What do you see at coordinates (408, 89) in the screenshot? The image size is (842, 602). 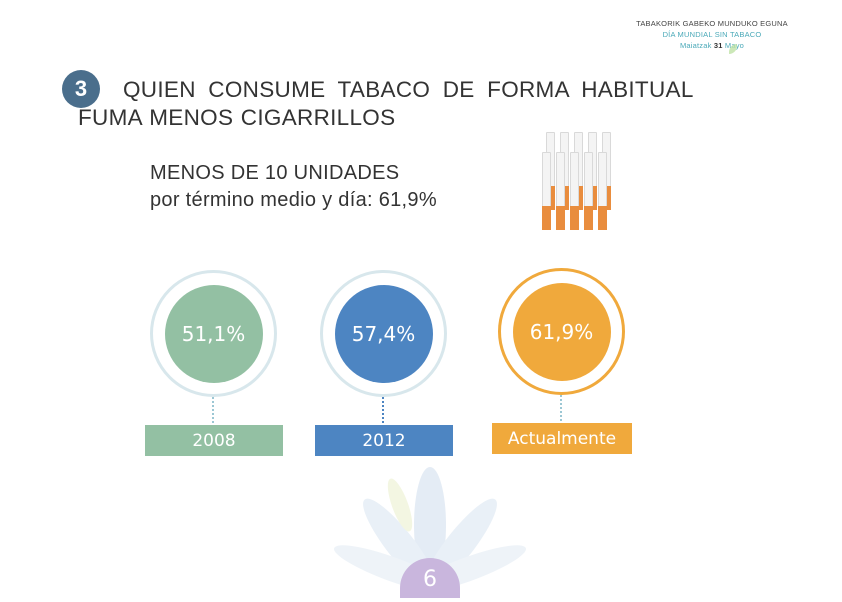 I see `title-line-1: QUIEN CONSUME TABACO DE FORMA HABITUAL` at bounding box center [408, 89].